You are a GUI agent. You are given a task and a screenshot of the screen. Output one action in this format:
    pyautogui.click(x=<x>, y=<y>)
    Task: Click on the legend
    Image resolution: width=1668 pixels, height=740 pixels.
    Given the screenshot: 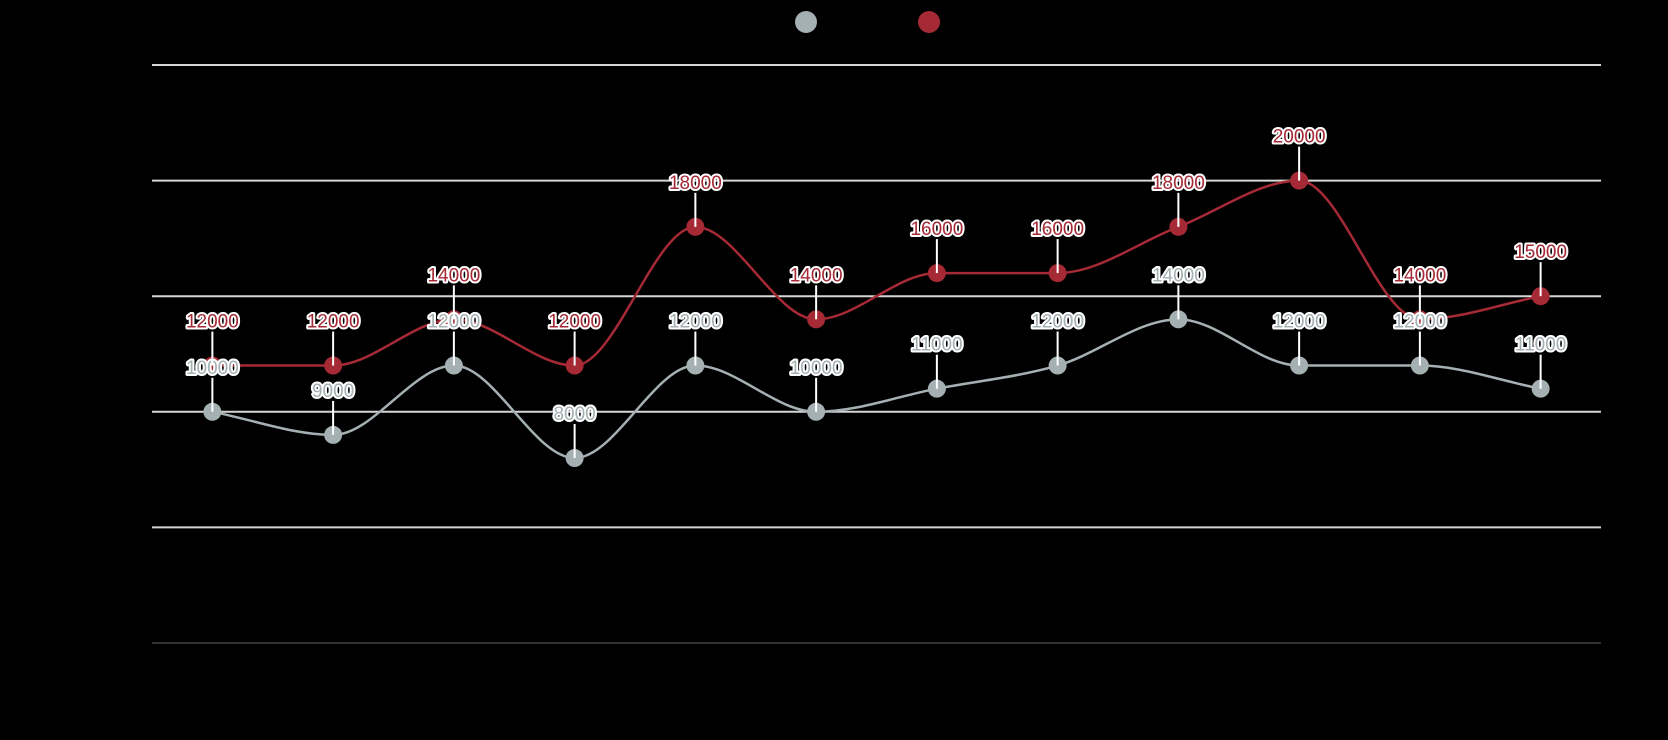 What is the action you would take?
    pyautogui.click(x=867, y=22)
    